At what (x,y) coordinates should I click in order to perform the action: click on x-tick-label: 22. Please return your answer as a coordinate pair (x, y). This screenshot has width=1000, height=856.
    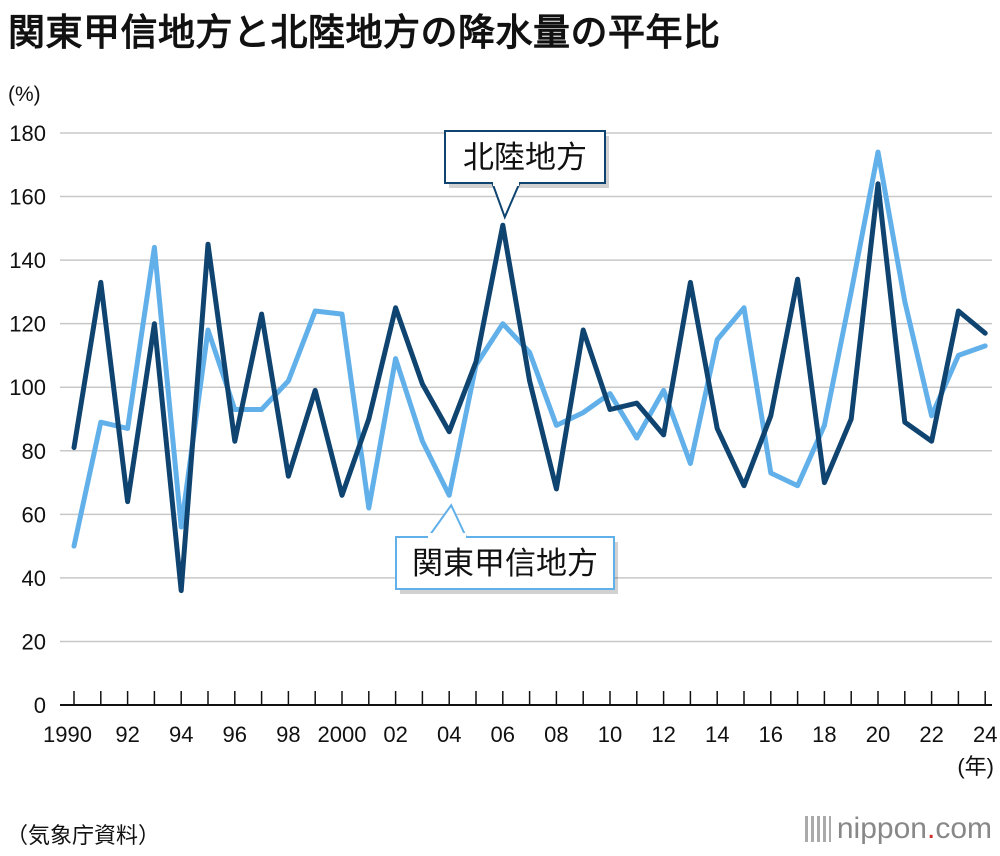
    Looking at the image, I should click on (931, 734).